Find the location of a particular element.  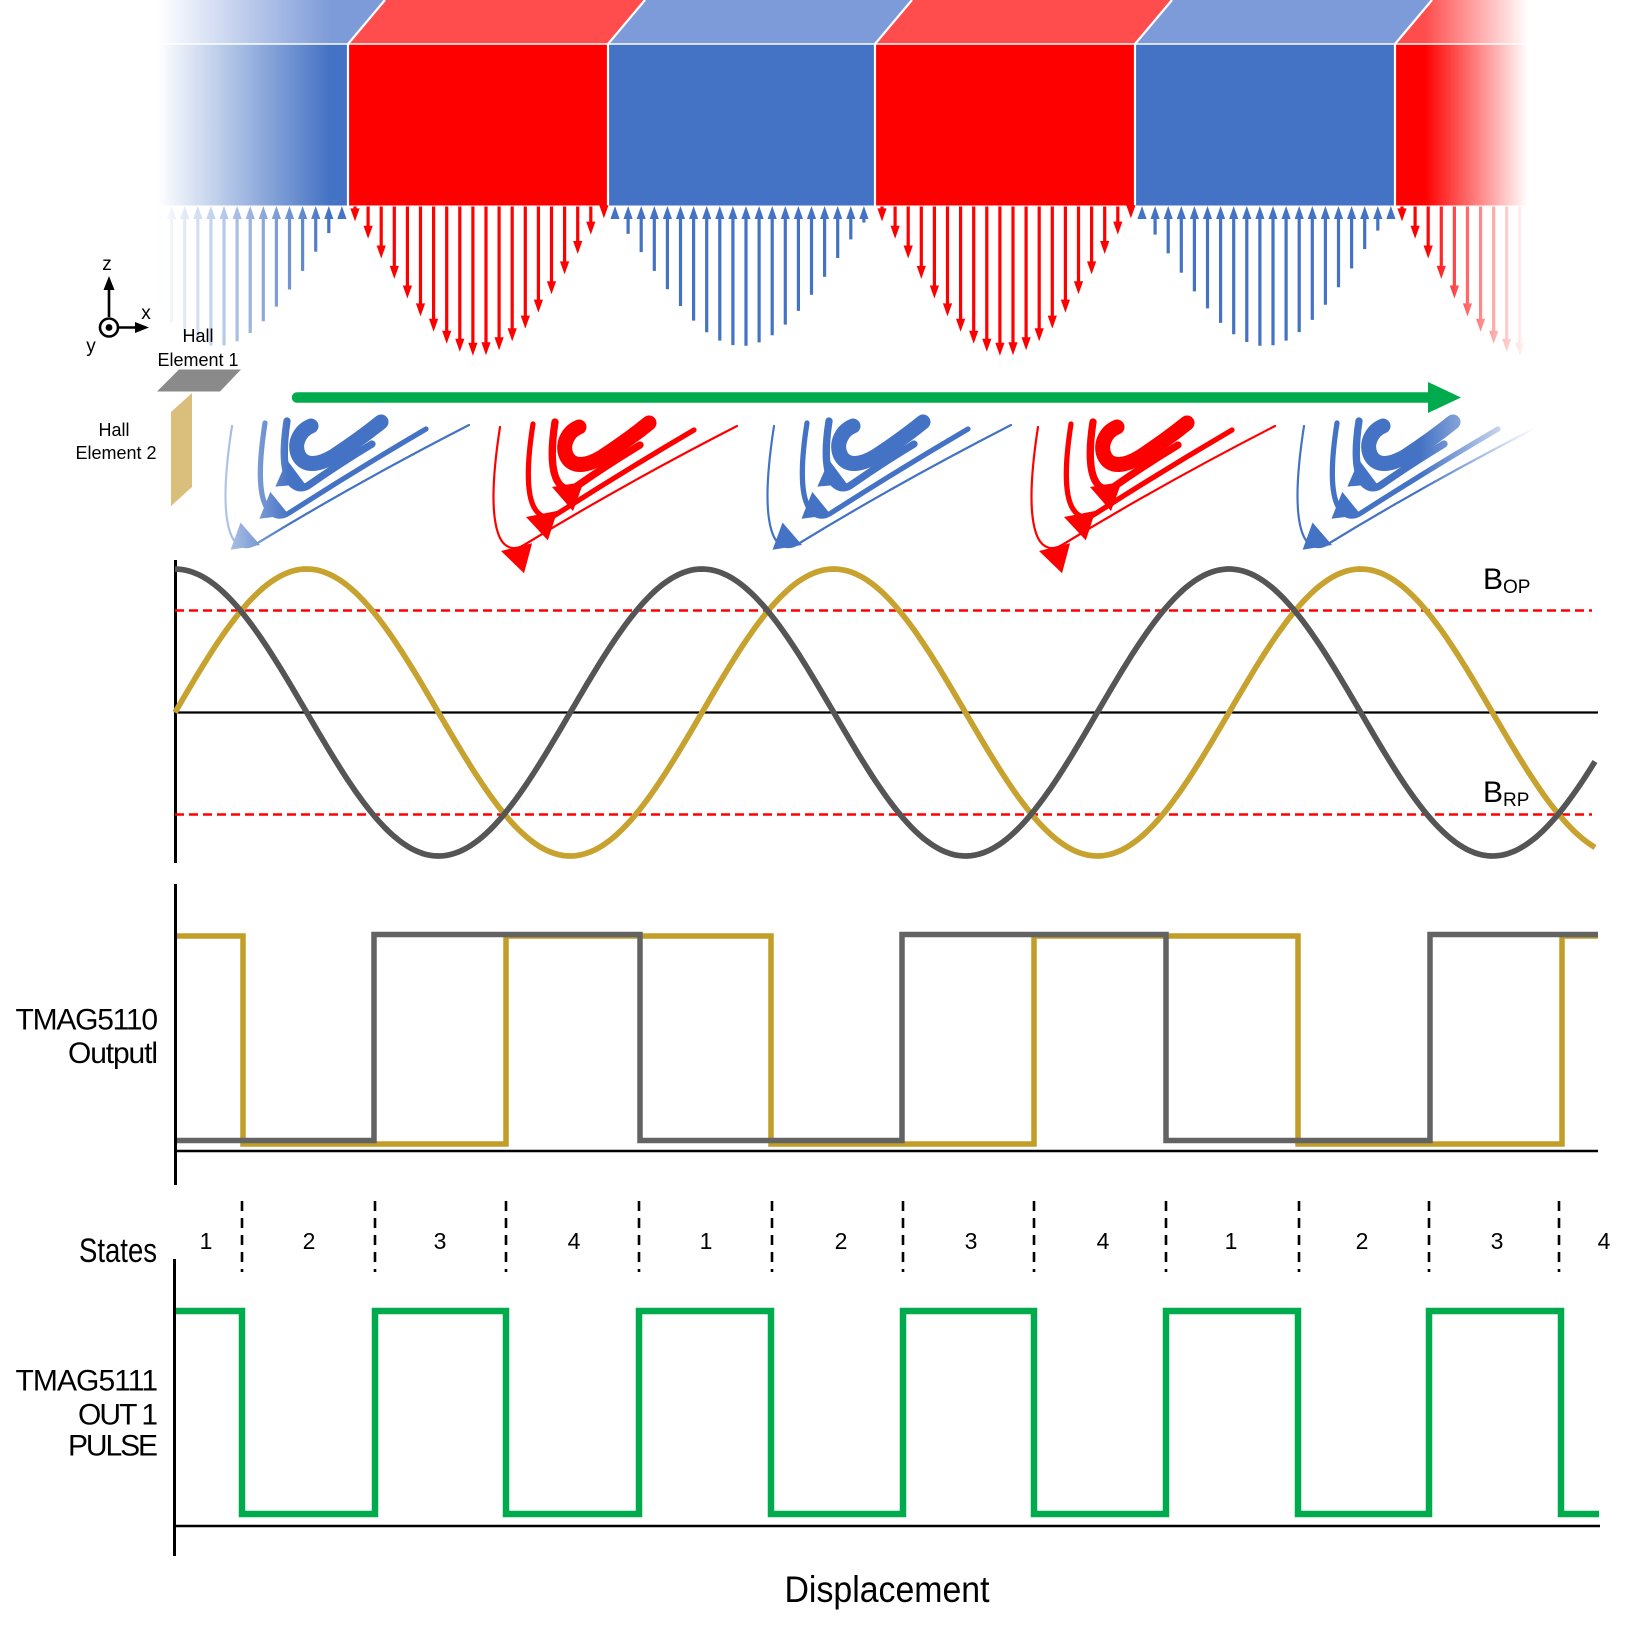

svg-text: Element 2 is located at coordinates (115, 453).